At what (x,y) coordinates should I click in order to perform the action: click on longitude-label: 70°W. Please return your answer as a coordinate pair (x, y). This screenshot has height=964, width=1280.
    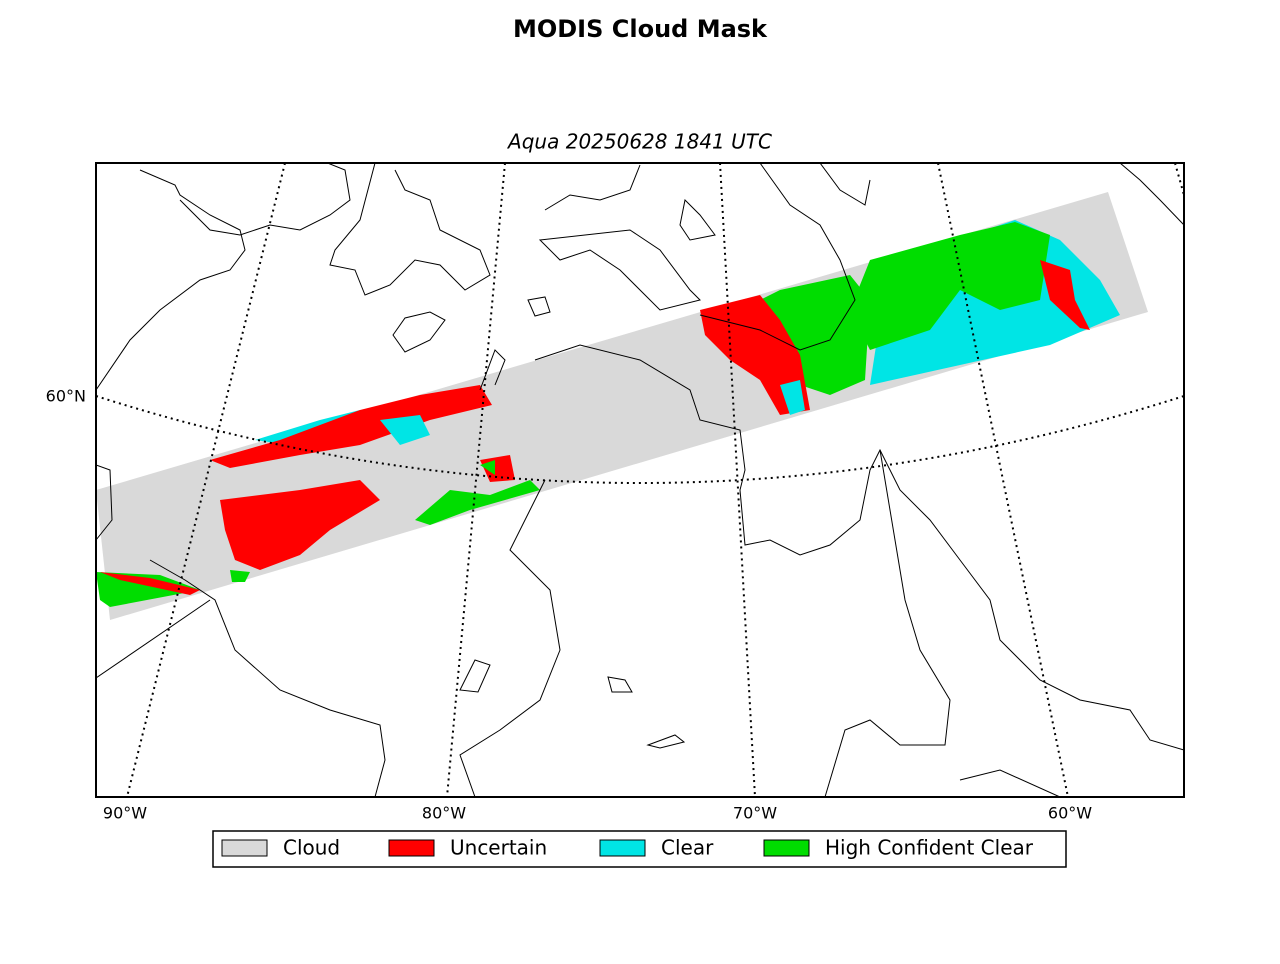
    Looking at the image, I should click on (755, 813).